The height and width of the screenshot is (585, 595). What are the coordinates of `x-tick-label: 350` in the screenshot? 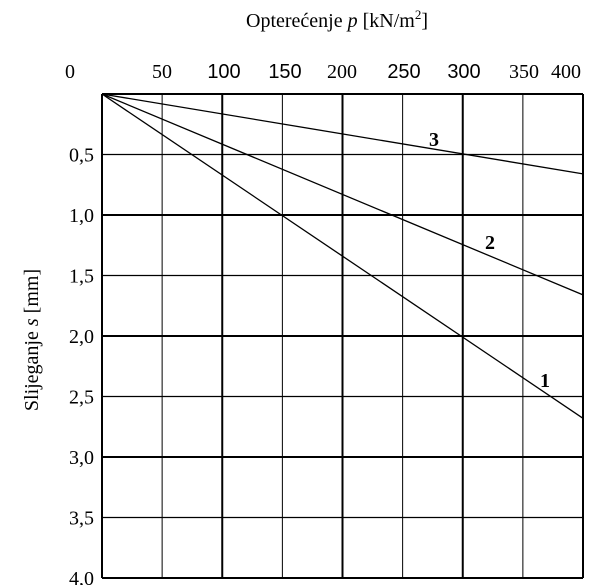 It's located at (524, 72).